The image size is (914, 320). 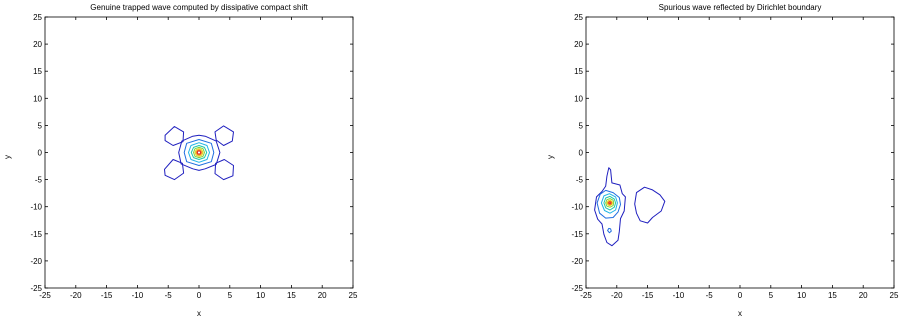 I want to click on left-ytick-label: -5, so click(x=39, y=180).